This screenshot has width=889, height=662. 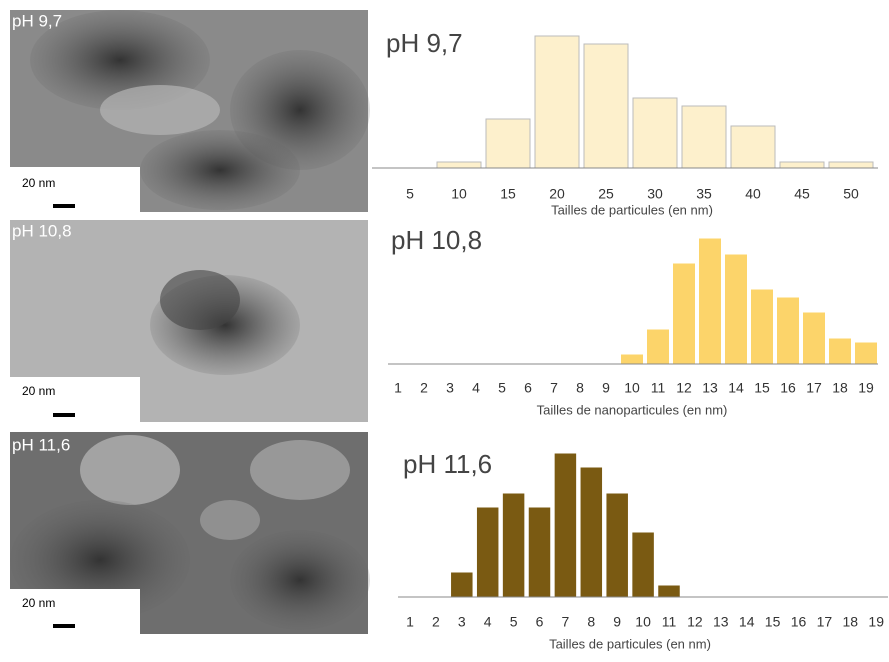 What do you see at coordinates (753, 194) in the screenshot?
I see `x-tick-label: 40` at bounding box center [753, 194].